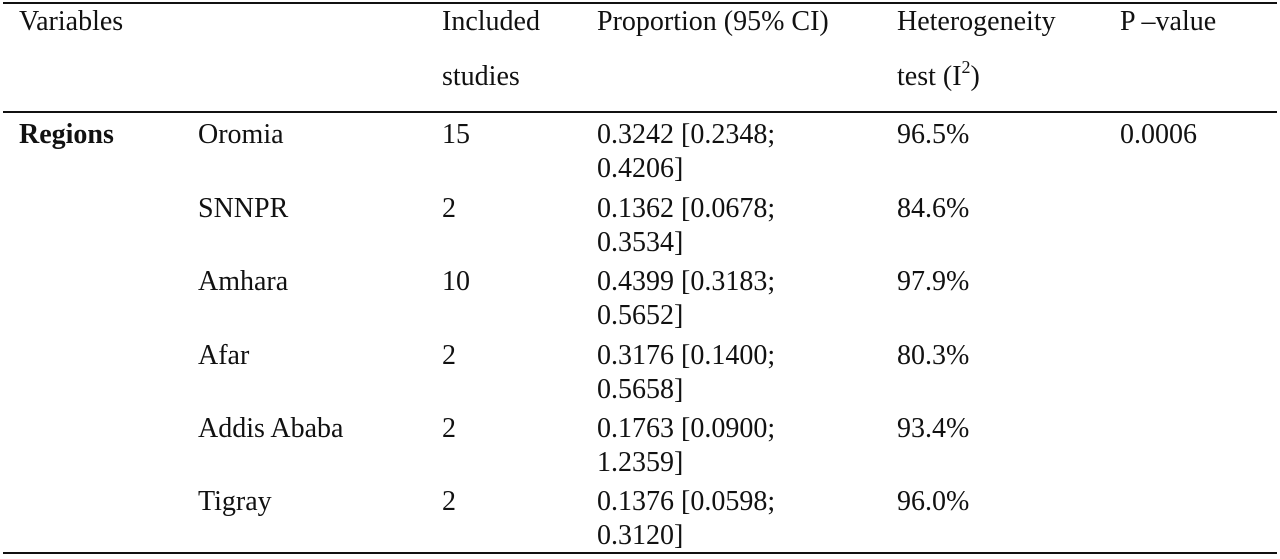 The width and height of the screenshot is (1280, 559). What do you see at coordinates (640, 112) in the screenshot?
I see `table-header-rule` at bounding box center [640, 112].